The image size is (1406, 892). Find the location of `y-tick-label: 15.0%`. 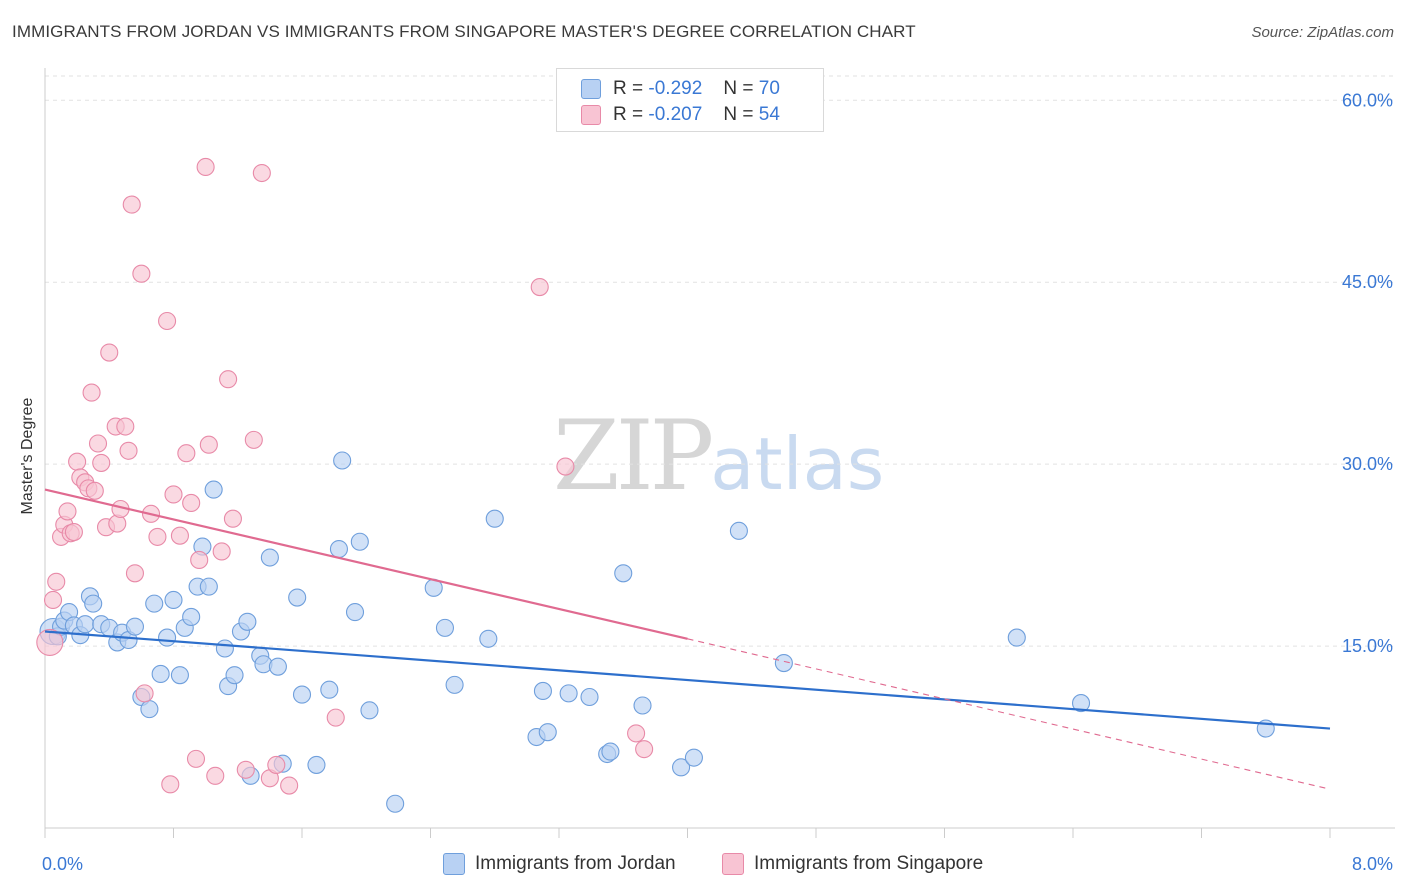

y-tick-label: 15.0% is located at coordinates (1367, 646).